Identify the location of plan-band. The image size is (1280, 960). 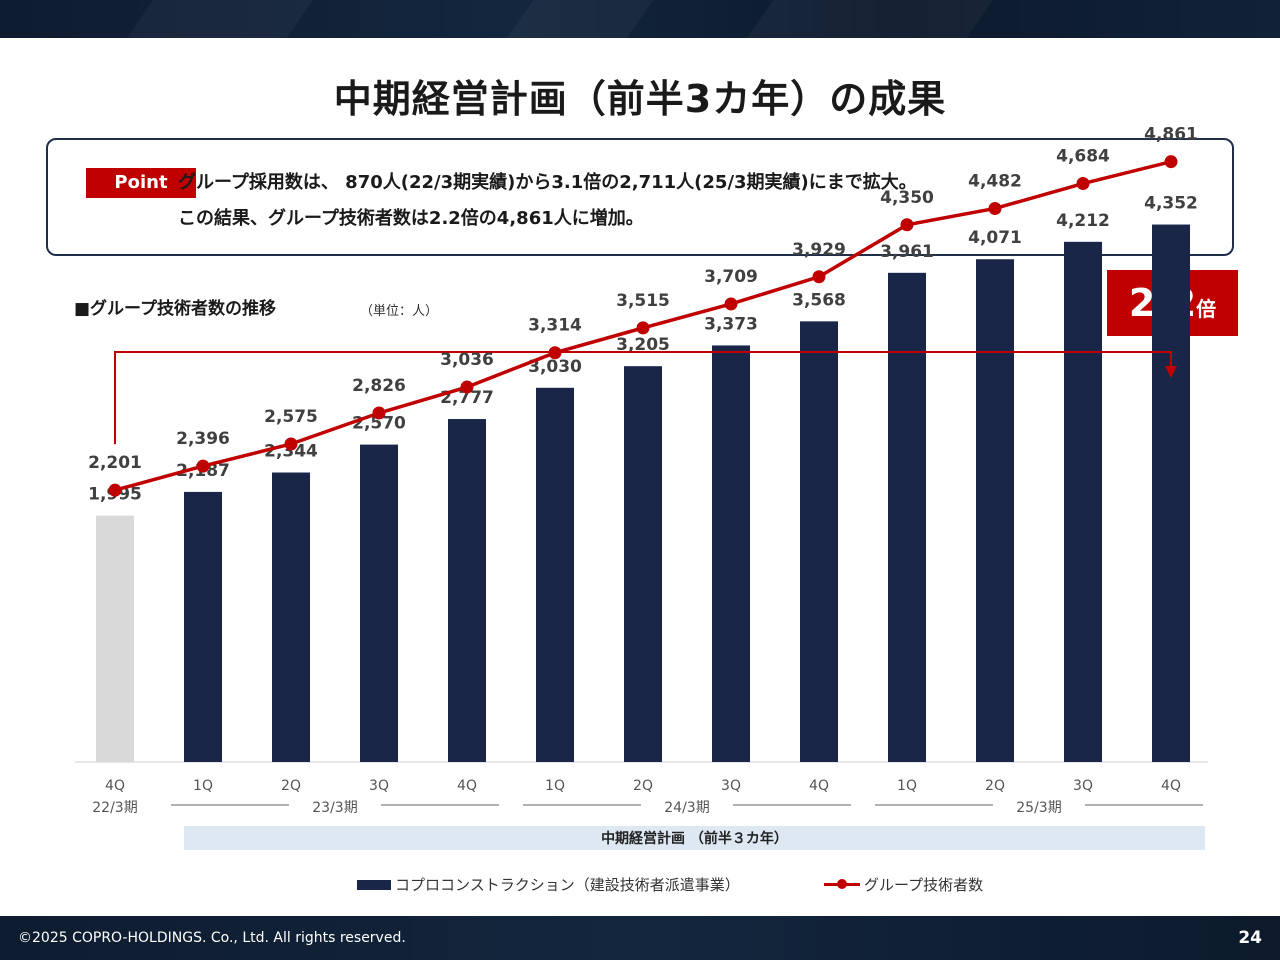
(694, 838).